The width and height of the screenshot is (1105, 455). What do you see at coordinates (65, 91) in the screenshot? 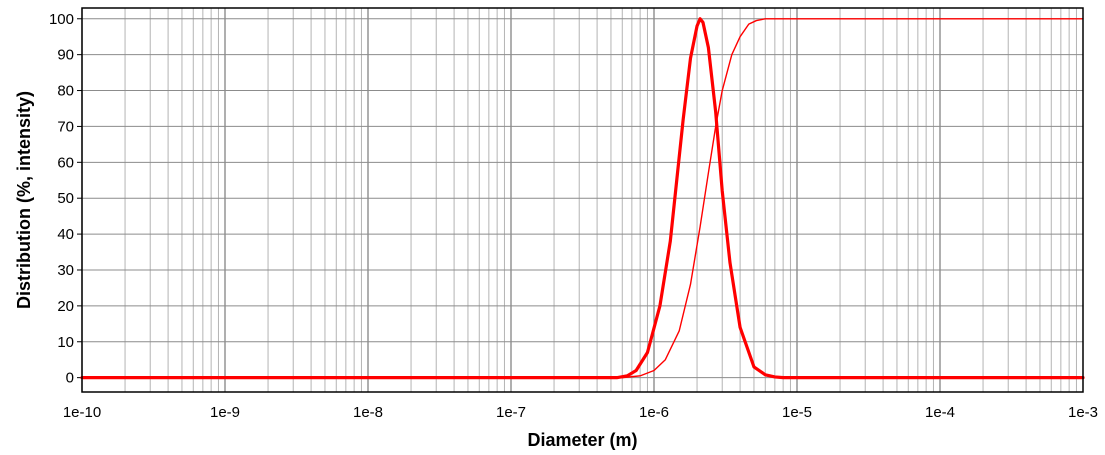
I see `y-tick-label: 80` at bounding box center [65, 91].